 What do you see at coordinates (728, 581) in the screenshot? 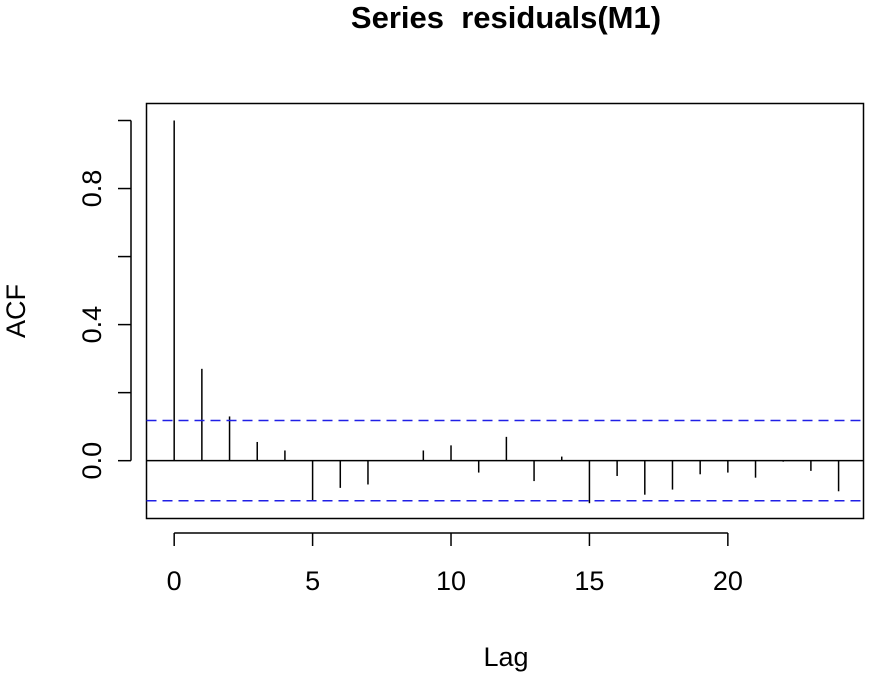
I see `x-tick-label: 20` at bounding box center [728, 581].